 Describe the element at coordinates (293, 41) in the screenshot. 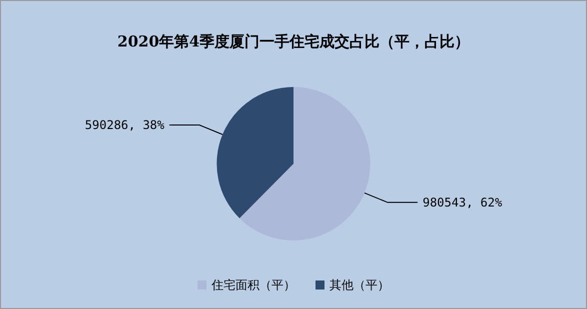

I see `chart-title: 2020年第4季度厦门一手住宅成交占比（平，占比）` at that location.